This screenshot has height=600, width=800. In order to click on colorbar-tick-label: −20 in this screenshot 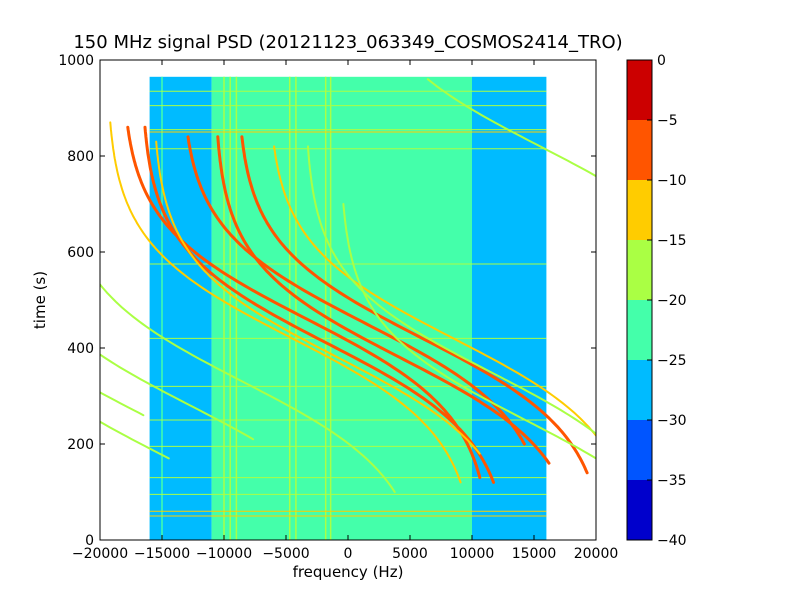, I will do `click(672, 301)`.